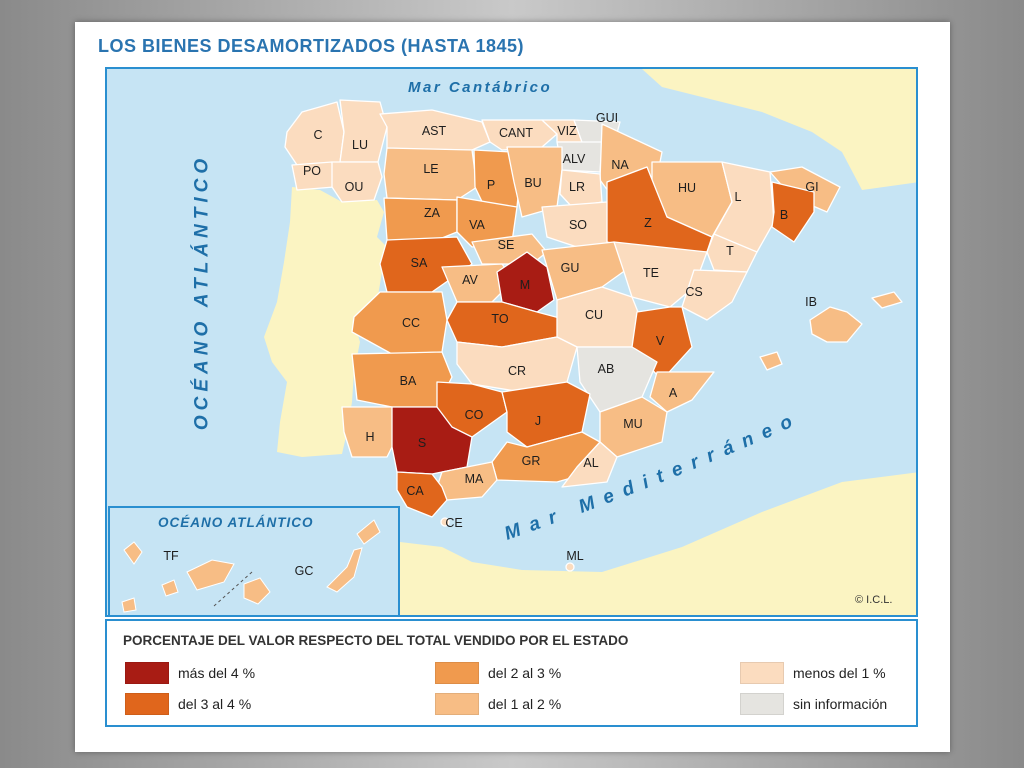 Image resolution: width=1024 pixels, height=768 pixels. I want to click on province-label-gui: GUI, so click(607, 117).